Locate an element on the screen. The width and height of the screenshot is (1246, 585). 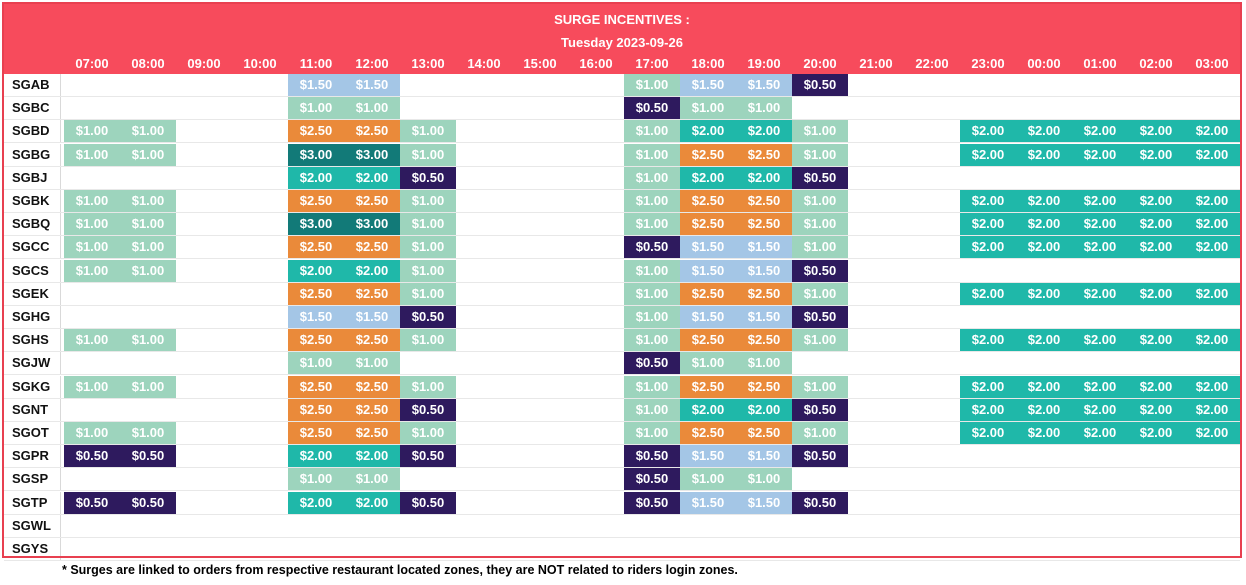
zone-label: SGEK is located at coordinates (30, 293).